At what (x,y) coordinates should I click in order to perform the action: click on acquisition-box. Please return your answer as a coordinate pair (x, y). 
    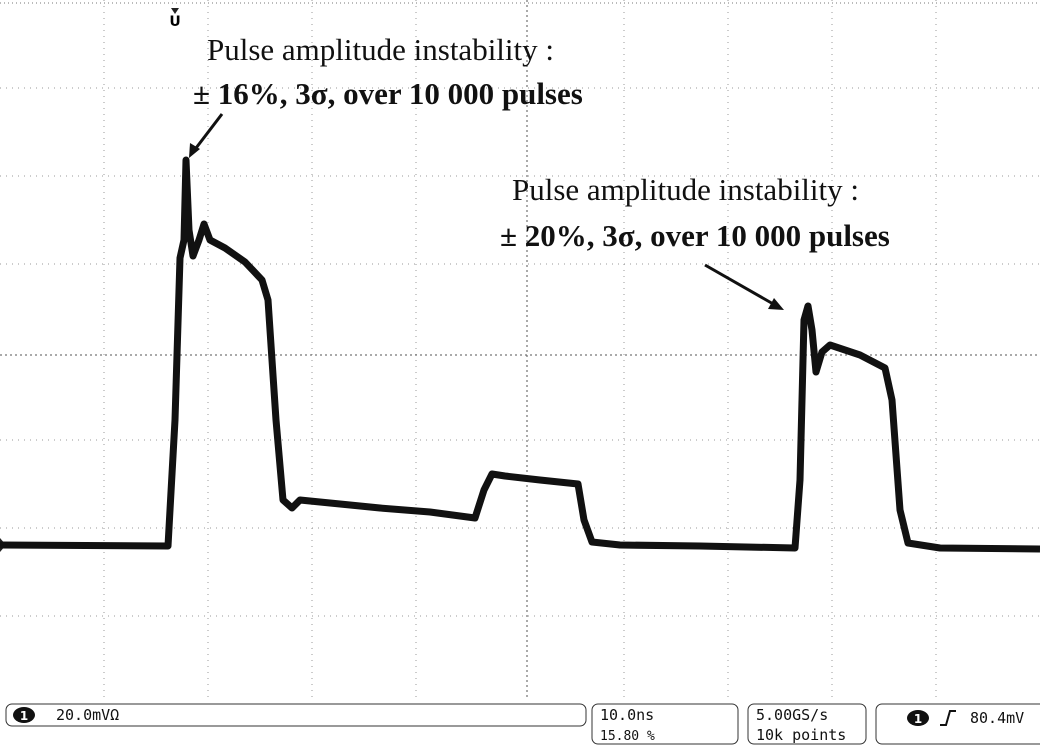
    Looking at the image, I should click on (807, 724).